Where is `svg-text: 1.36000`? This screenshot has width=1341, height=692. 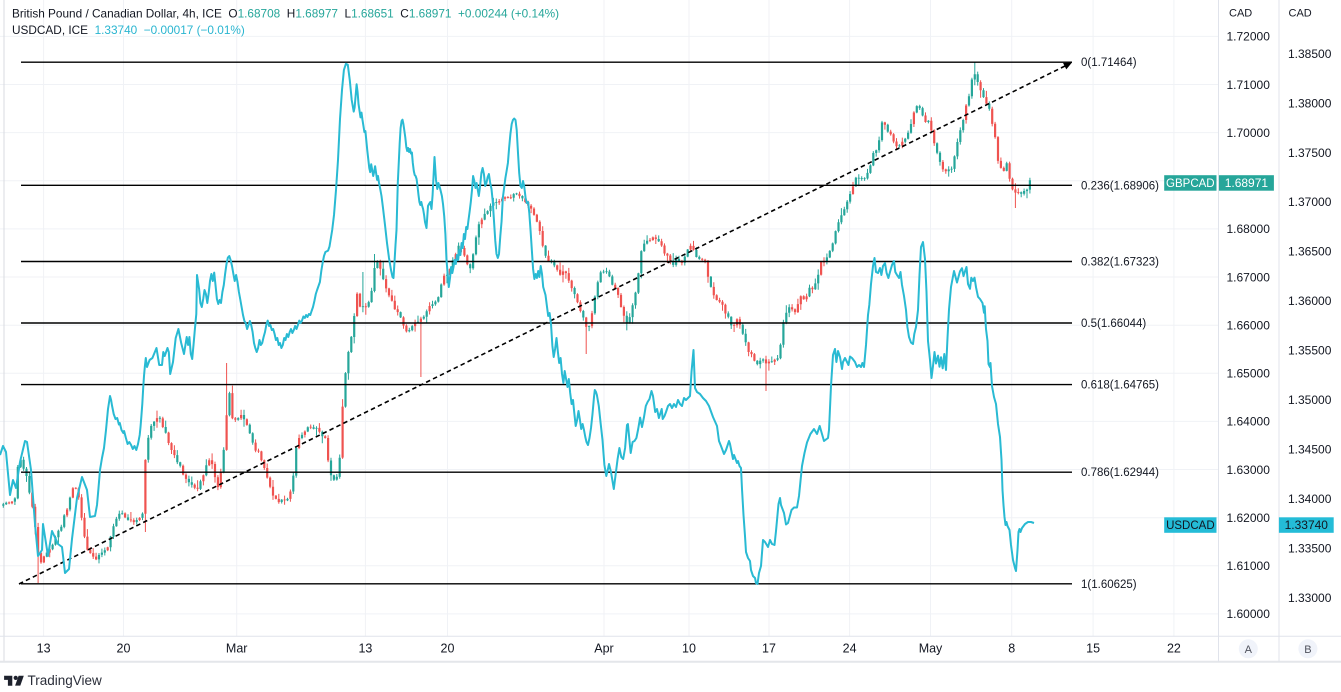 svg-text: 1.36000 is located at coordinates (1310, 301).